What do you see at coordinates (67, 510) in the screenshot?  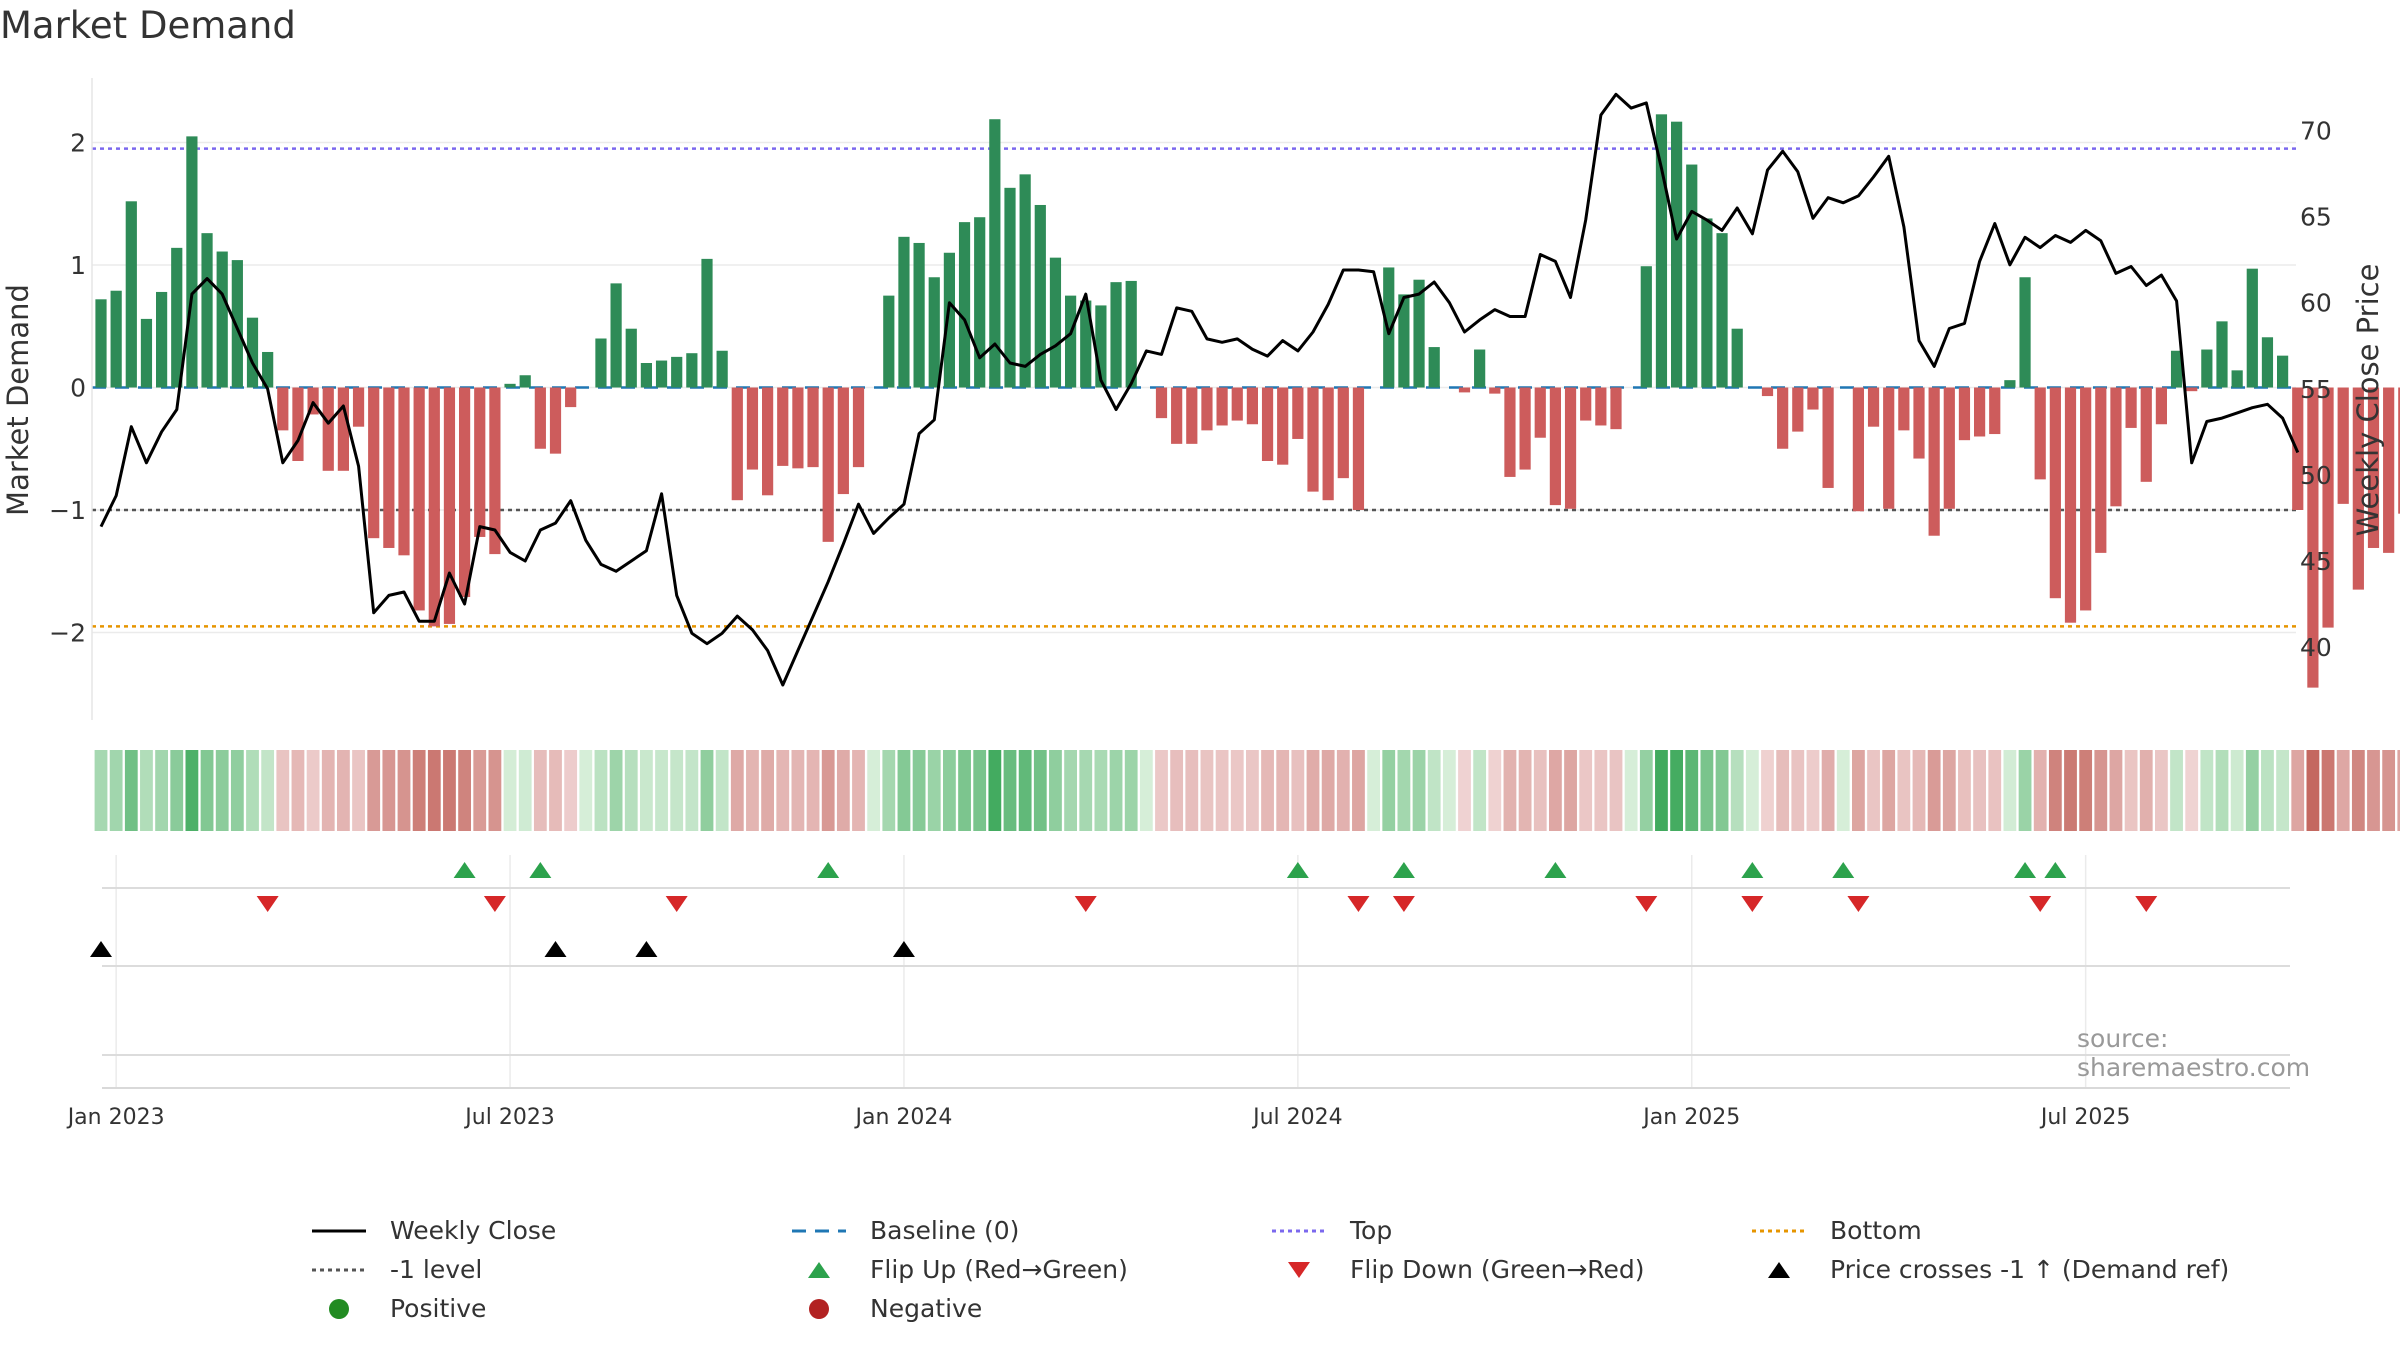 I see `y-tick-label: −1` at bounding box center [67, 510].